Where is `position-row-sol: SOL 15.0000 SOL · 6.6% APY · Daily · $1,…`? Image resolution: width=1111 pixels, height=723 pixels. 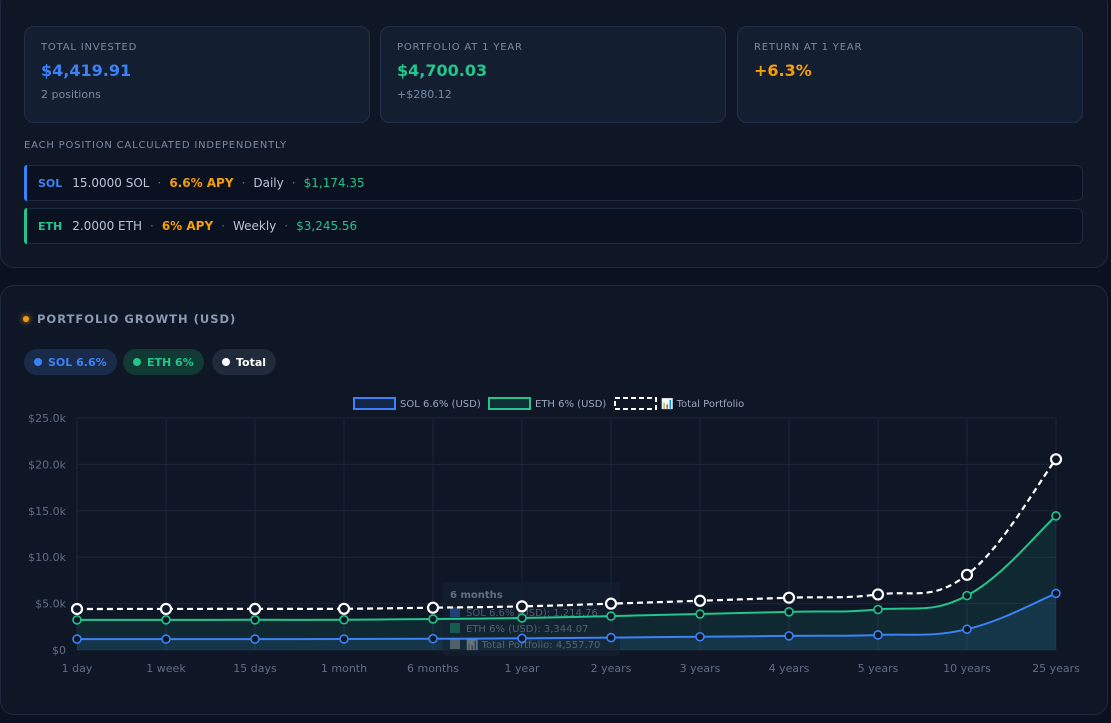
position-row-sol: SOL 15.0000 SOL · 6.6% APY · Daily · $1,… is located at coordinates (553, 183).